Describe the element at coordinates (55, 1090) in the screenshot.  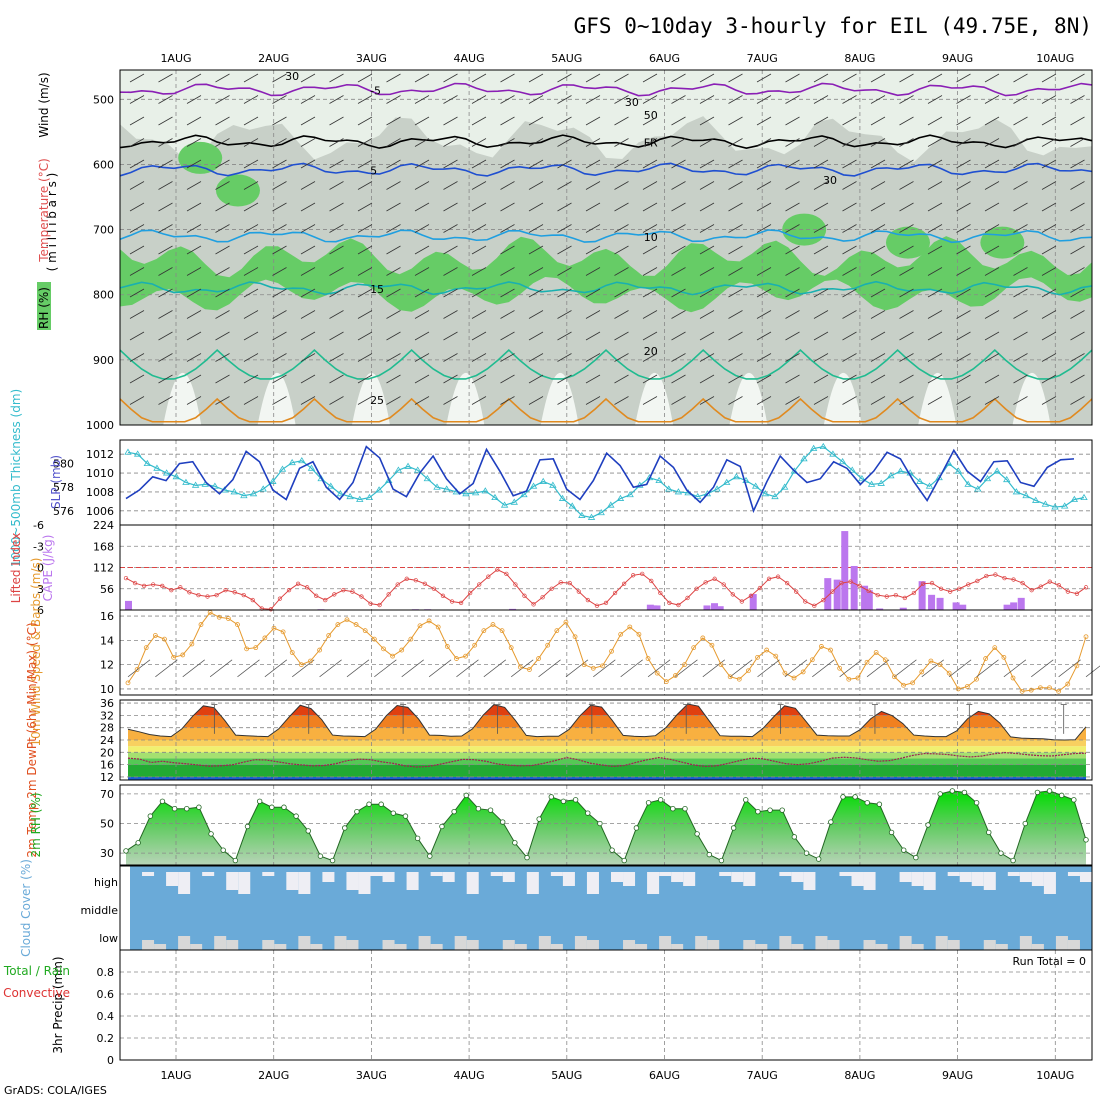
I see `footer-credit: GrADS: COLA/IGES` at that location.